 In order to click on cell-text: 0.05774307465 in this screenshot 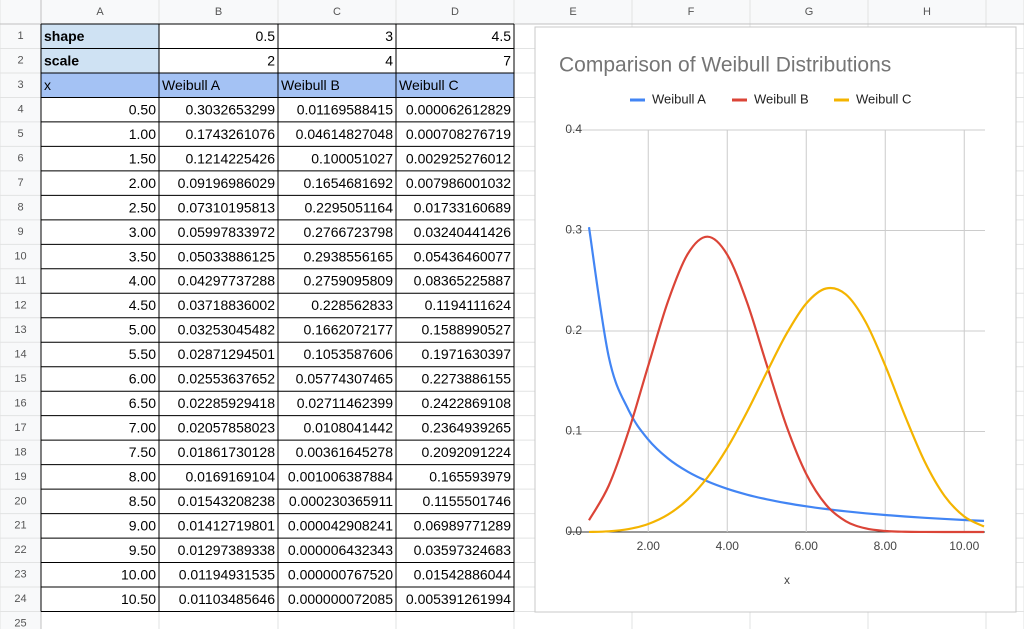, I will do `click(345, 379)`.